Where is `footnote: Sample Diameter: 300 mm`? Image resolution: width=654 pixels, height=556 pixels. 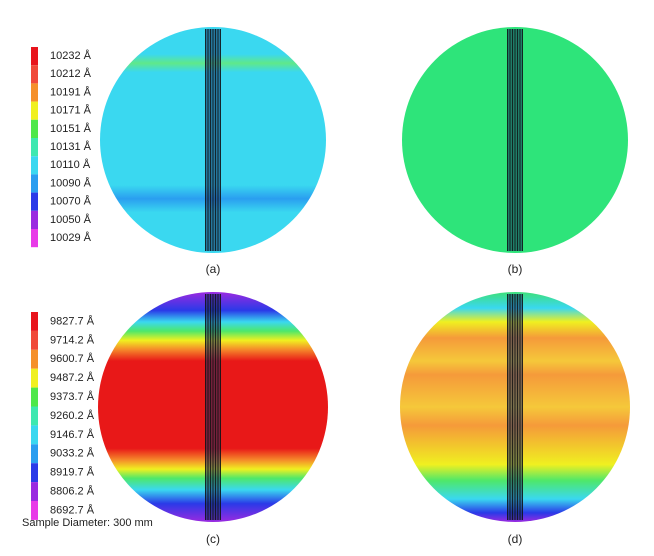 footnote: Sample Diameter: 300 mm is located at coordinates (87, 523).